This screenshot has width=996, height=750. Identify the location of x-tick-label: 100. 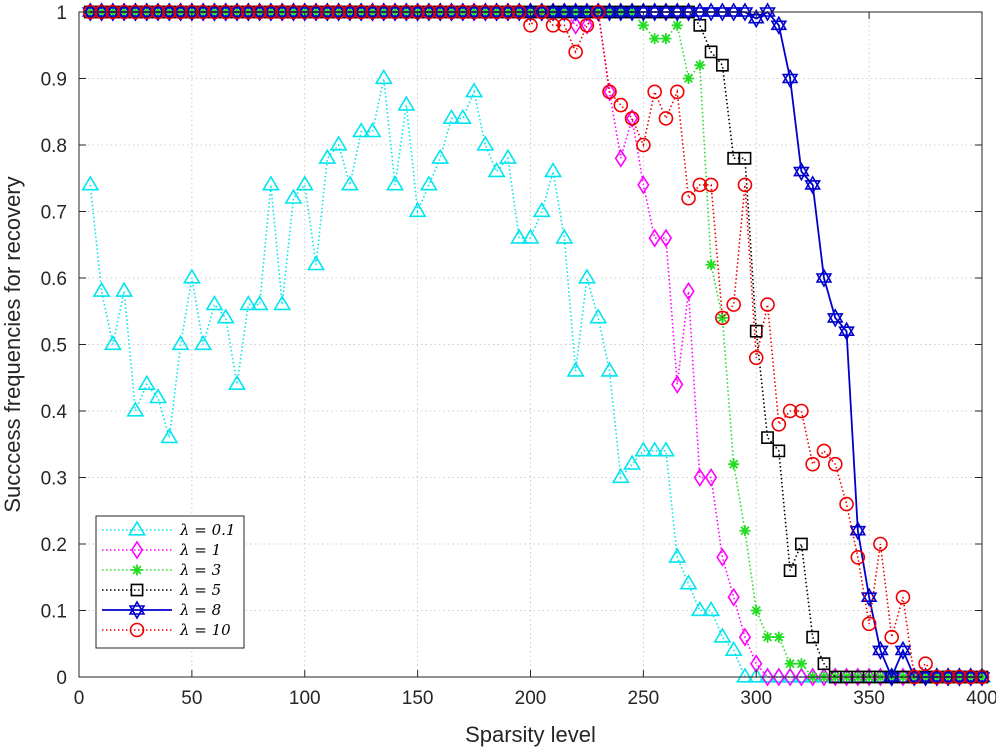
(305, 698).